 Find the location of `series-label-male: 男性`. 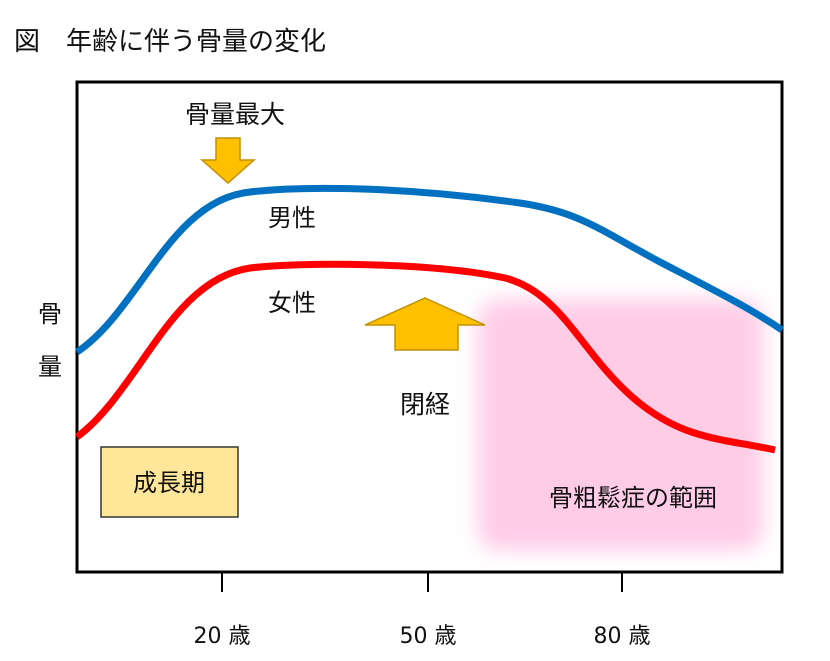

series-label-male: 男性 is located at coordinates (292, 218).